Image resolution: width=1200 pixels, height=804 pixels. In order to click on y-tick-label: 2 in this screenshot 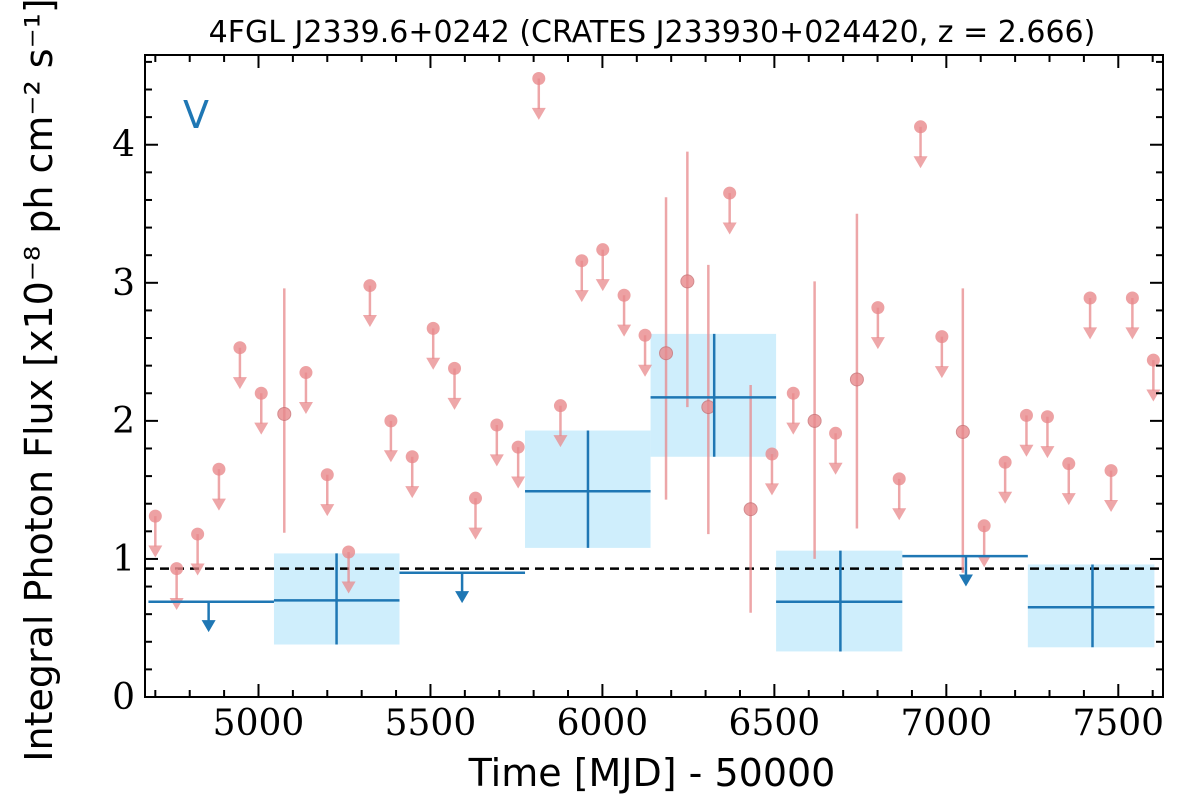, I will do `click(123, 421)`.